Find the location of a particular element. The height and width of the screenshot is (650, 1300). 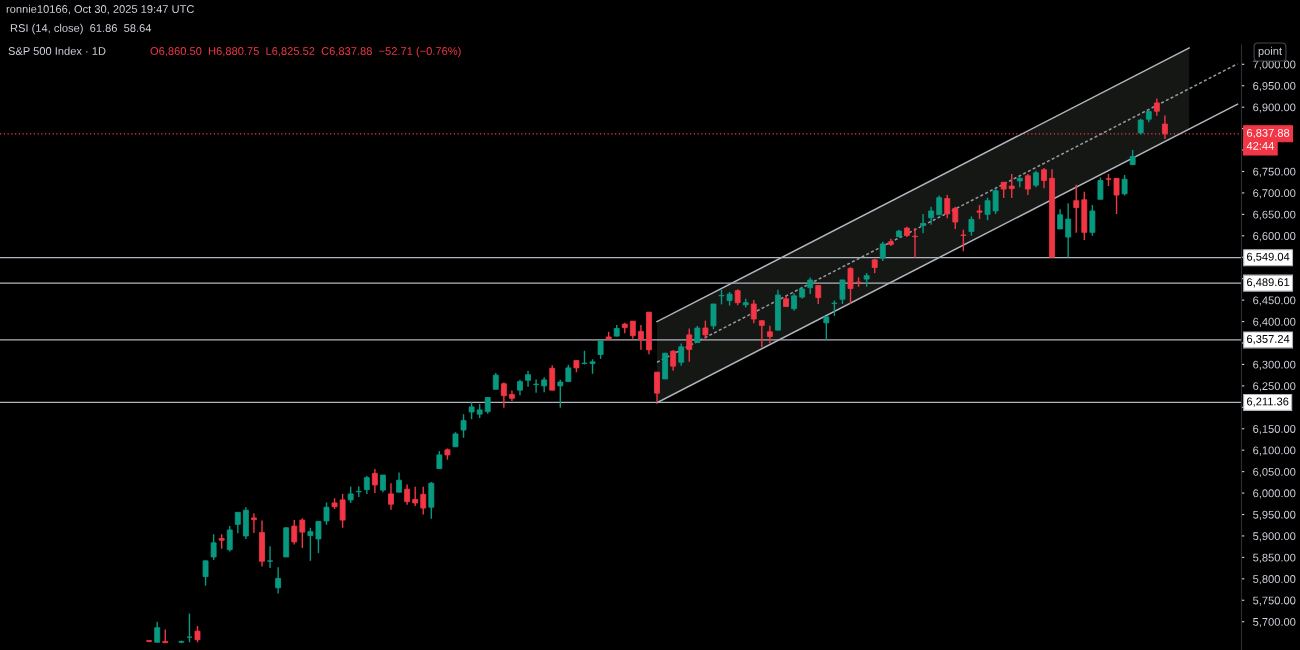

y-tick-label: 5,950.00 is located at coordinates (1274, 515).